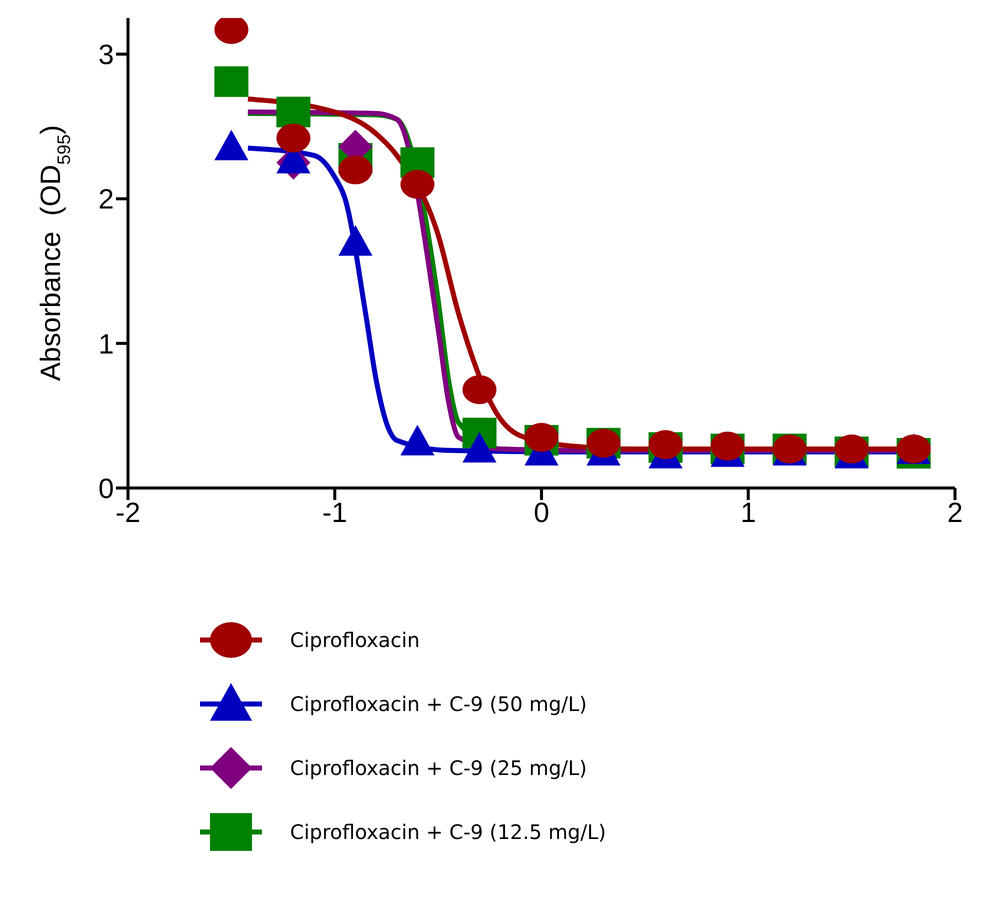 The height and width of the screenshot is (918, 983). Describe the element at coordinates (355, 640) in the screenshot. I see `legend-label: Ciprofloxacin` at that location.